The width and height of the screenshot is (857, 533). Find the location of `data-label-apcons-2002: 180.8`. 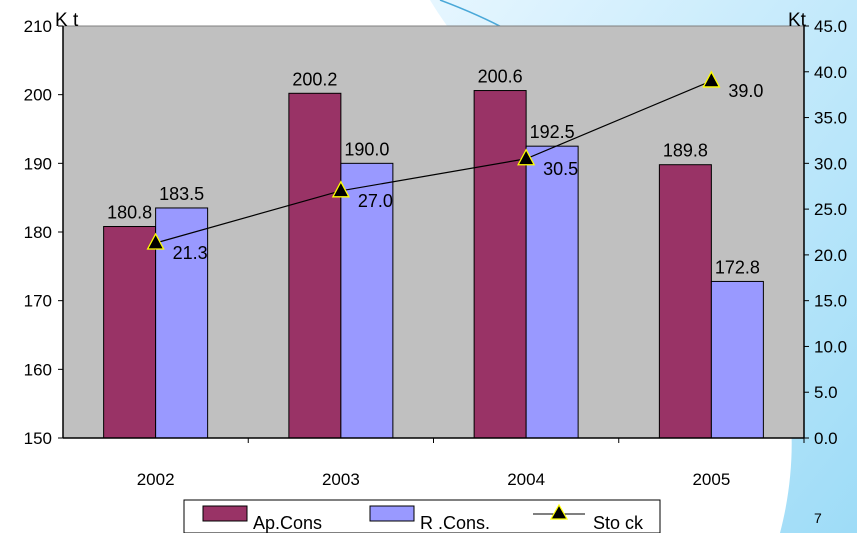

data-label-apcons-2002: 180.8 is located at coordinates (129, 213).